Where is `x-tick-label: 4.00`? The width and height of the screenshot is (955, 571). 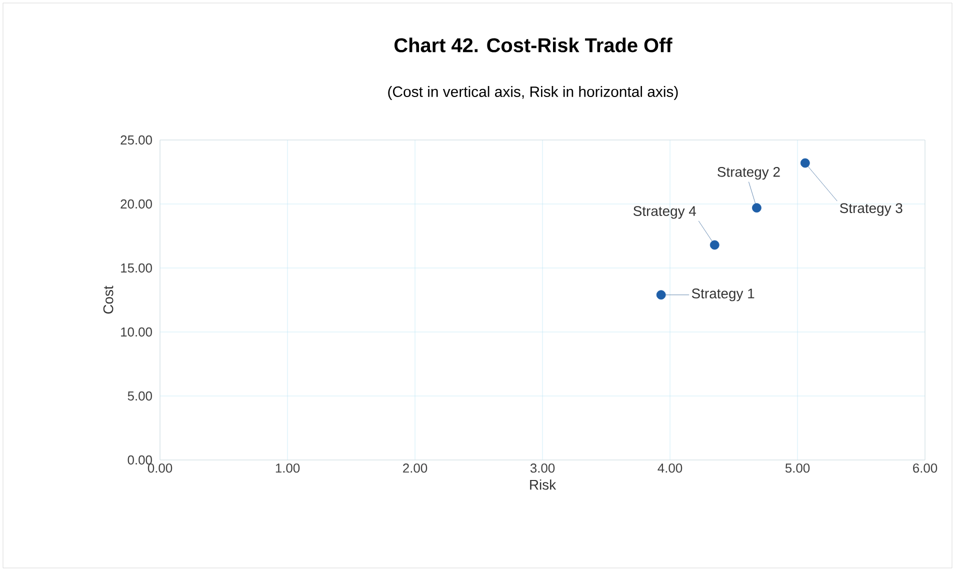
x-tick-label: 4.00 is located at coordinates (670, 468).